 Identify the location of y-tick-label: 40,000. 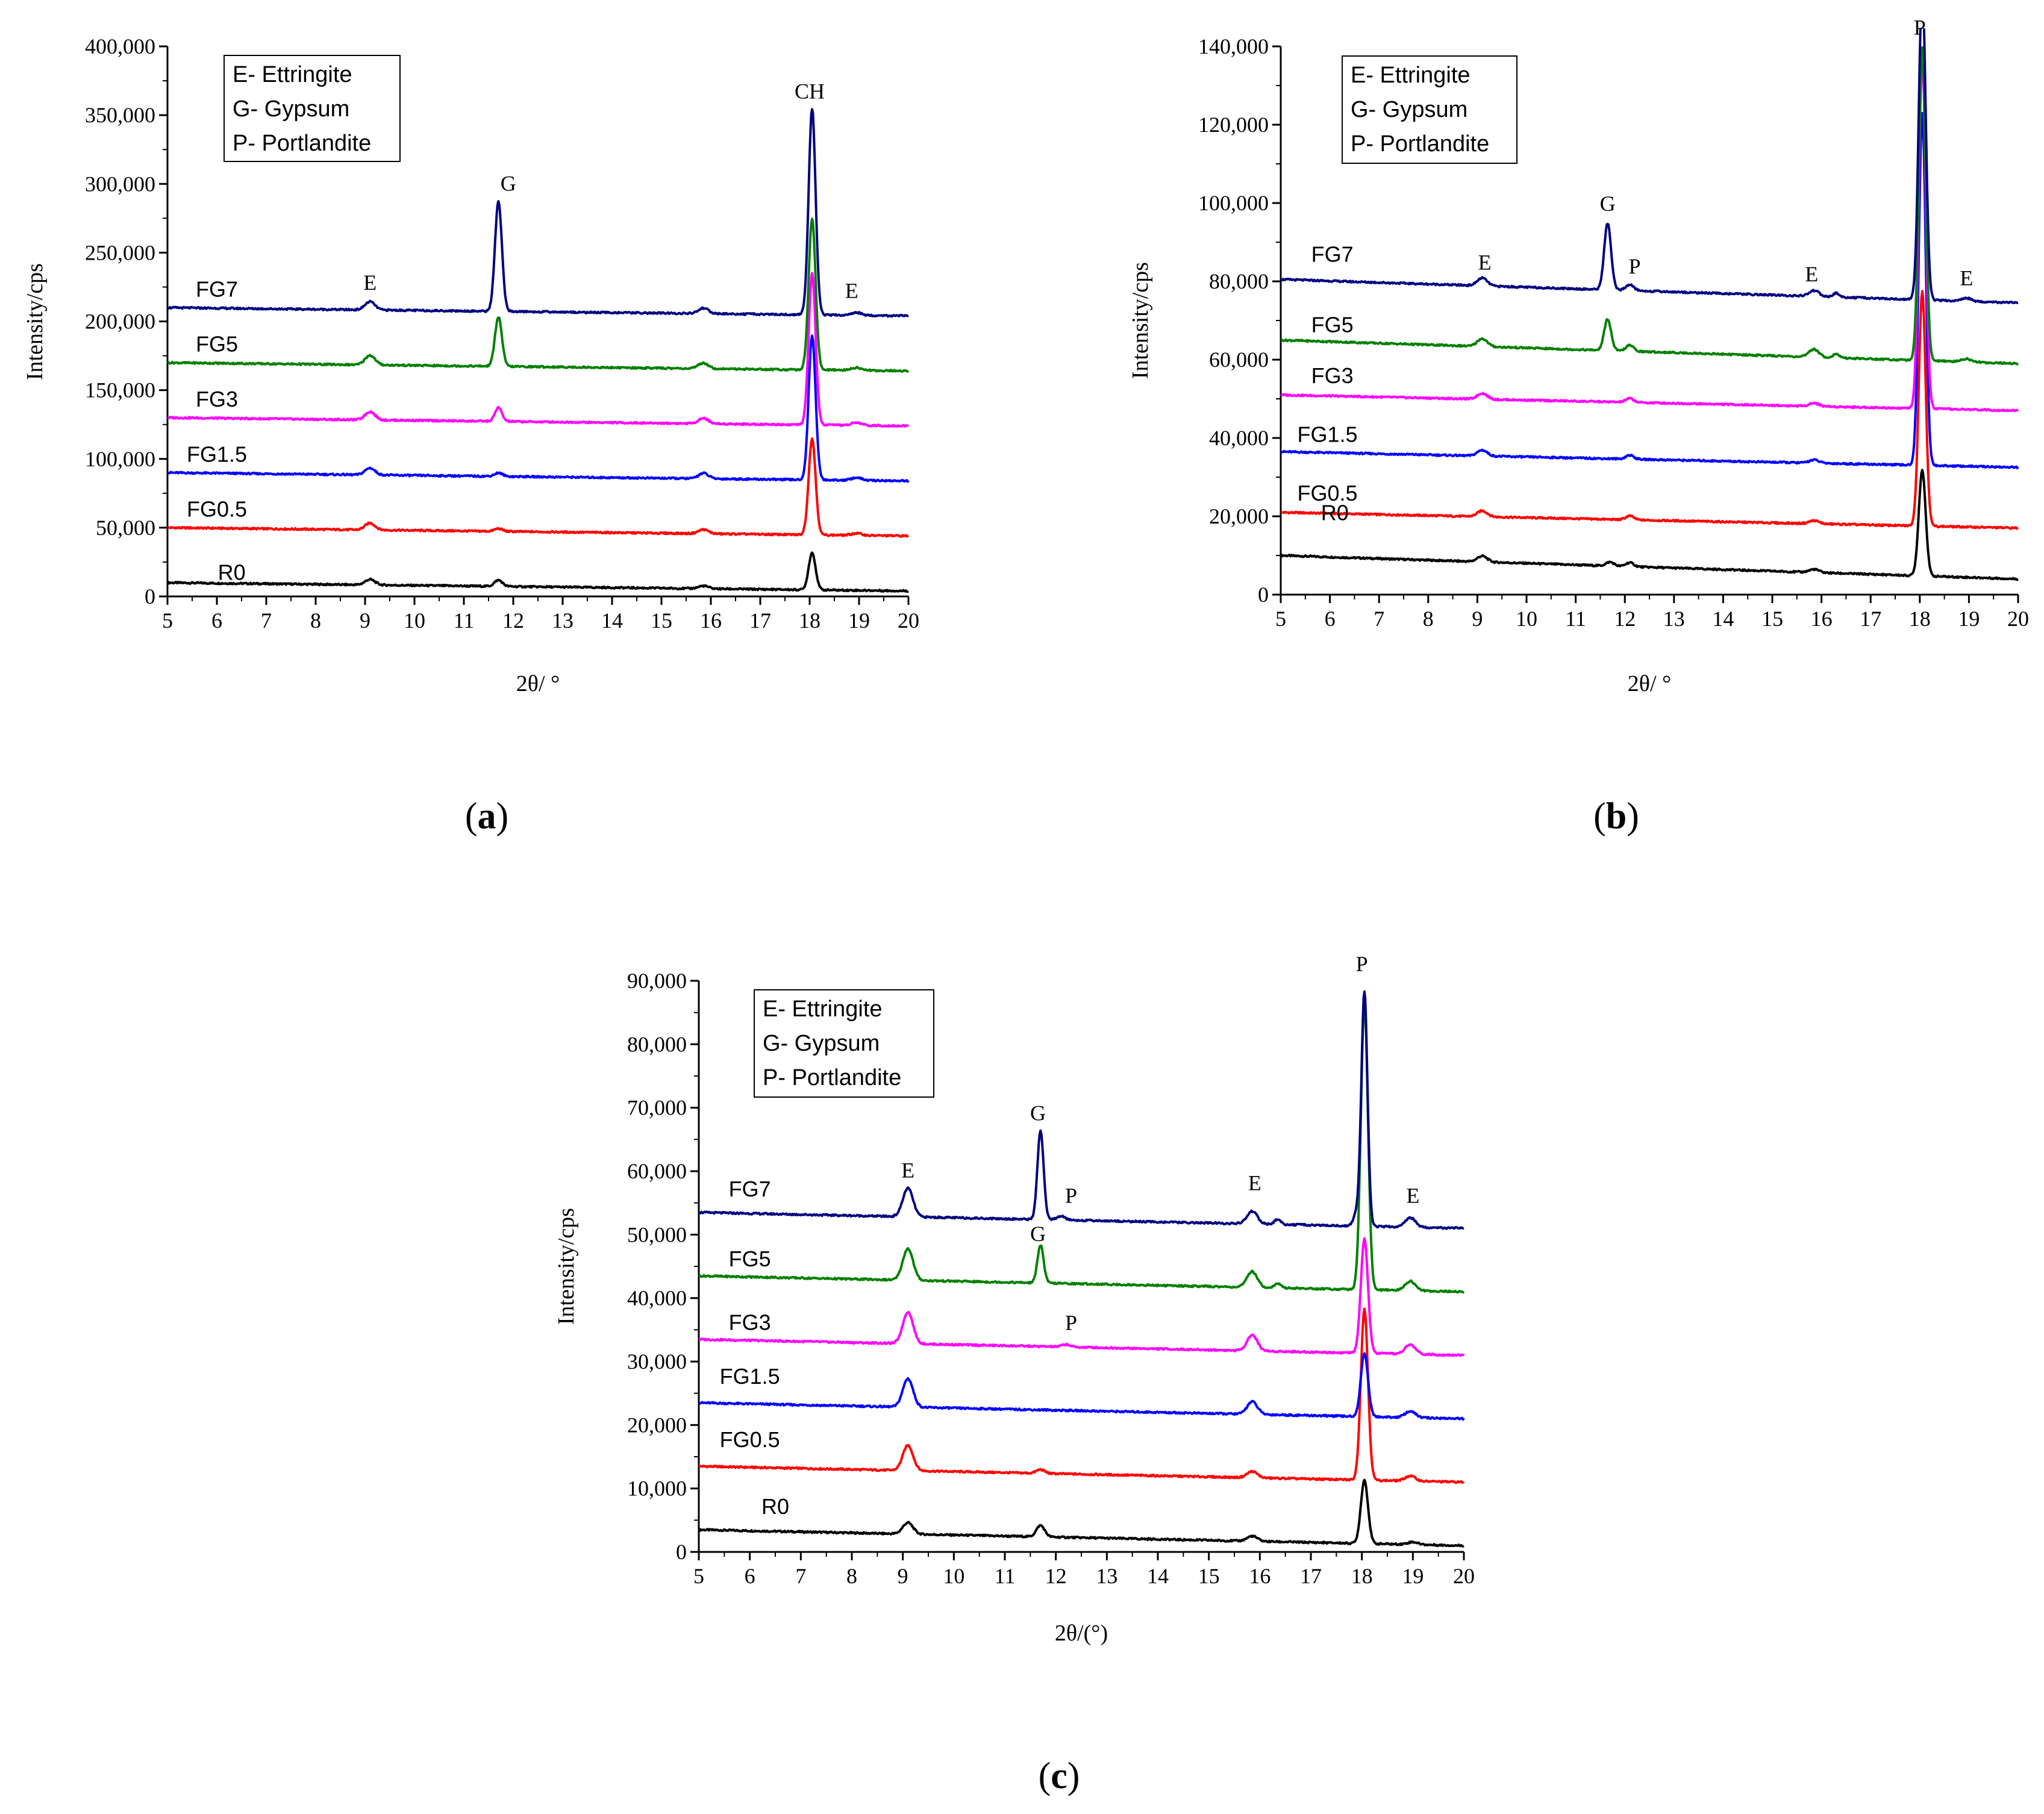
(1239, 438).